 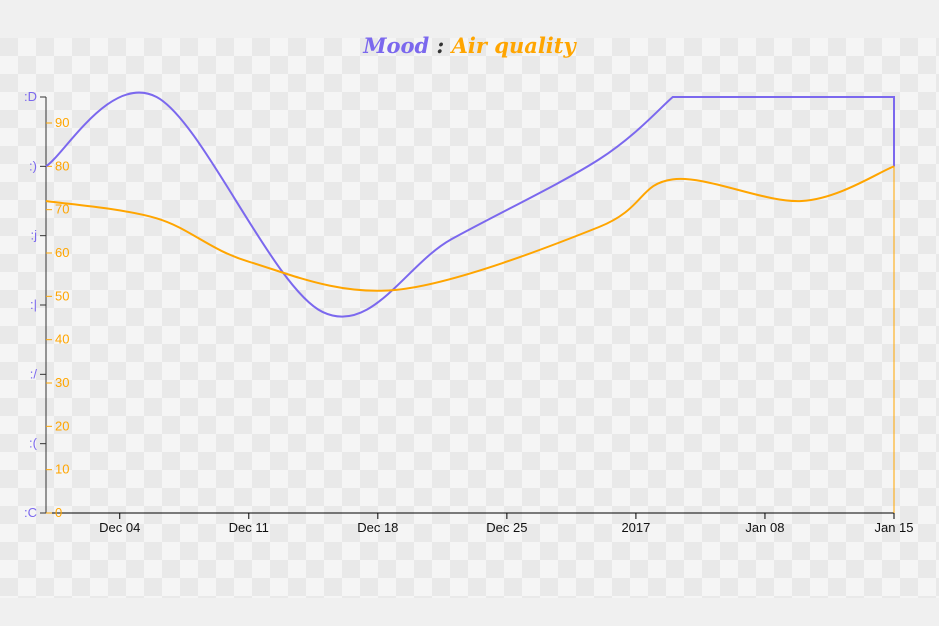 I want to click on title-mood: Mood, so click(x=396, y=45).